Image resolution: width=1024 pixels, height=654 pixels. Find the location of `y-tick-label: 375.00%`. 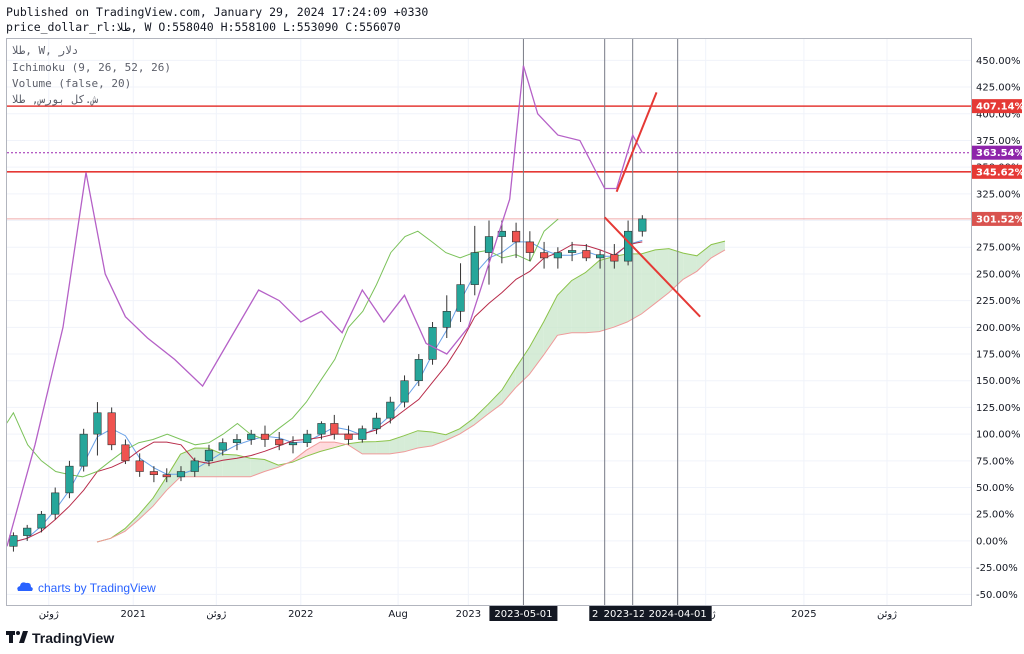

y-tick-label: 375.00% is located at coordinates (998, 141).